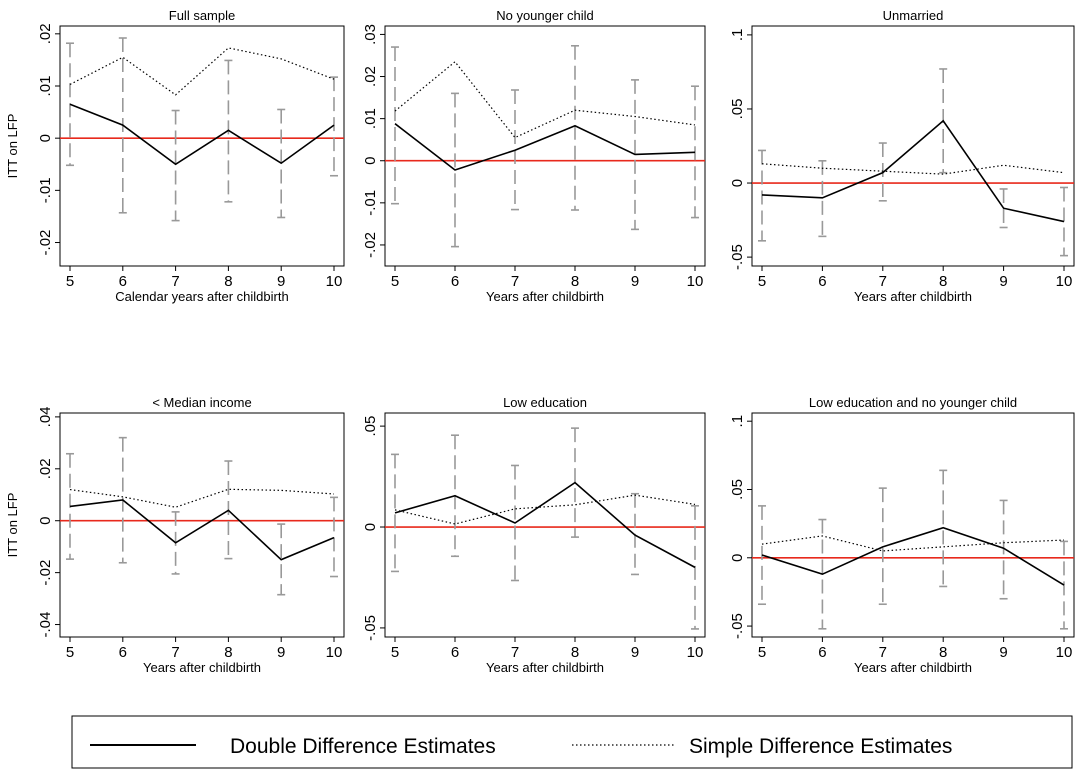 This screenshot has height=770, width=1083. What do you see at coordinates (45, 416) in the screenshot?
I see `y-tick-label: .04` at bounding box center [45, 416].